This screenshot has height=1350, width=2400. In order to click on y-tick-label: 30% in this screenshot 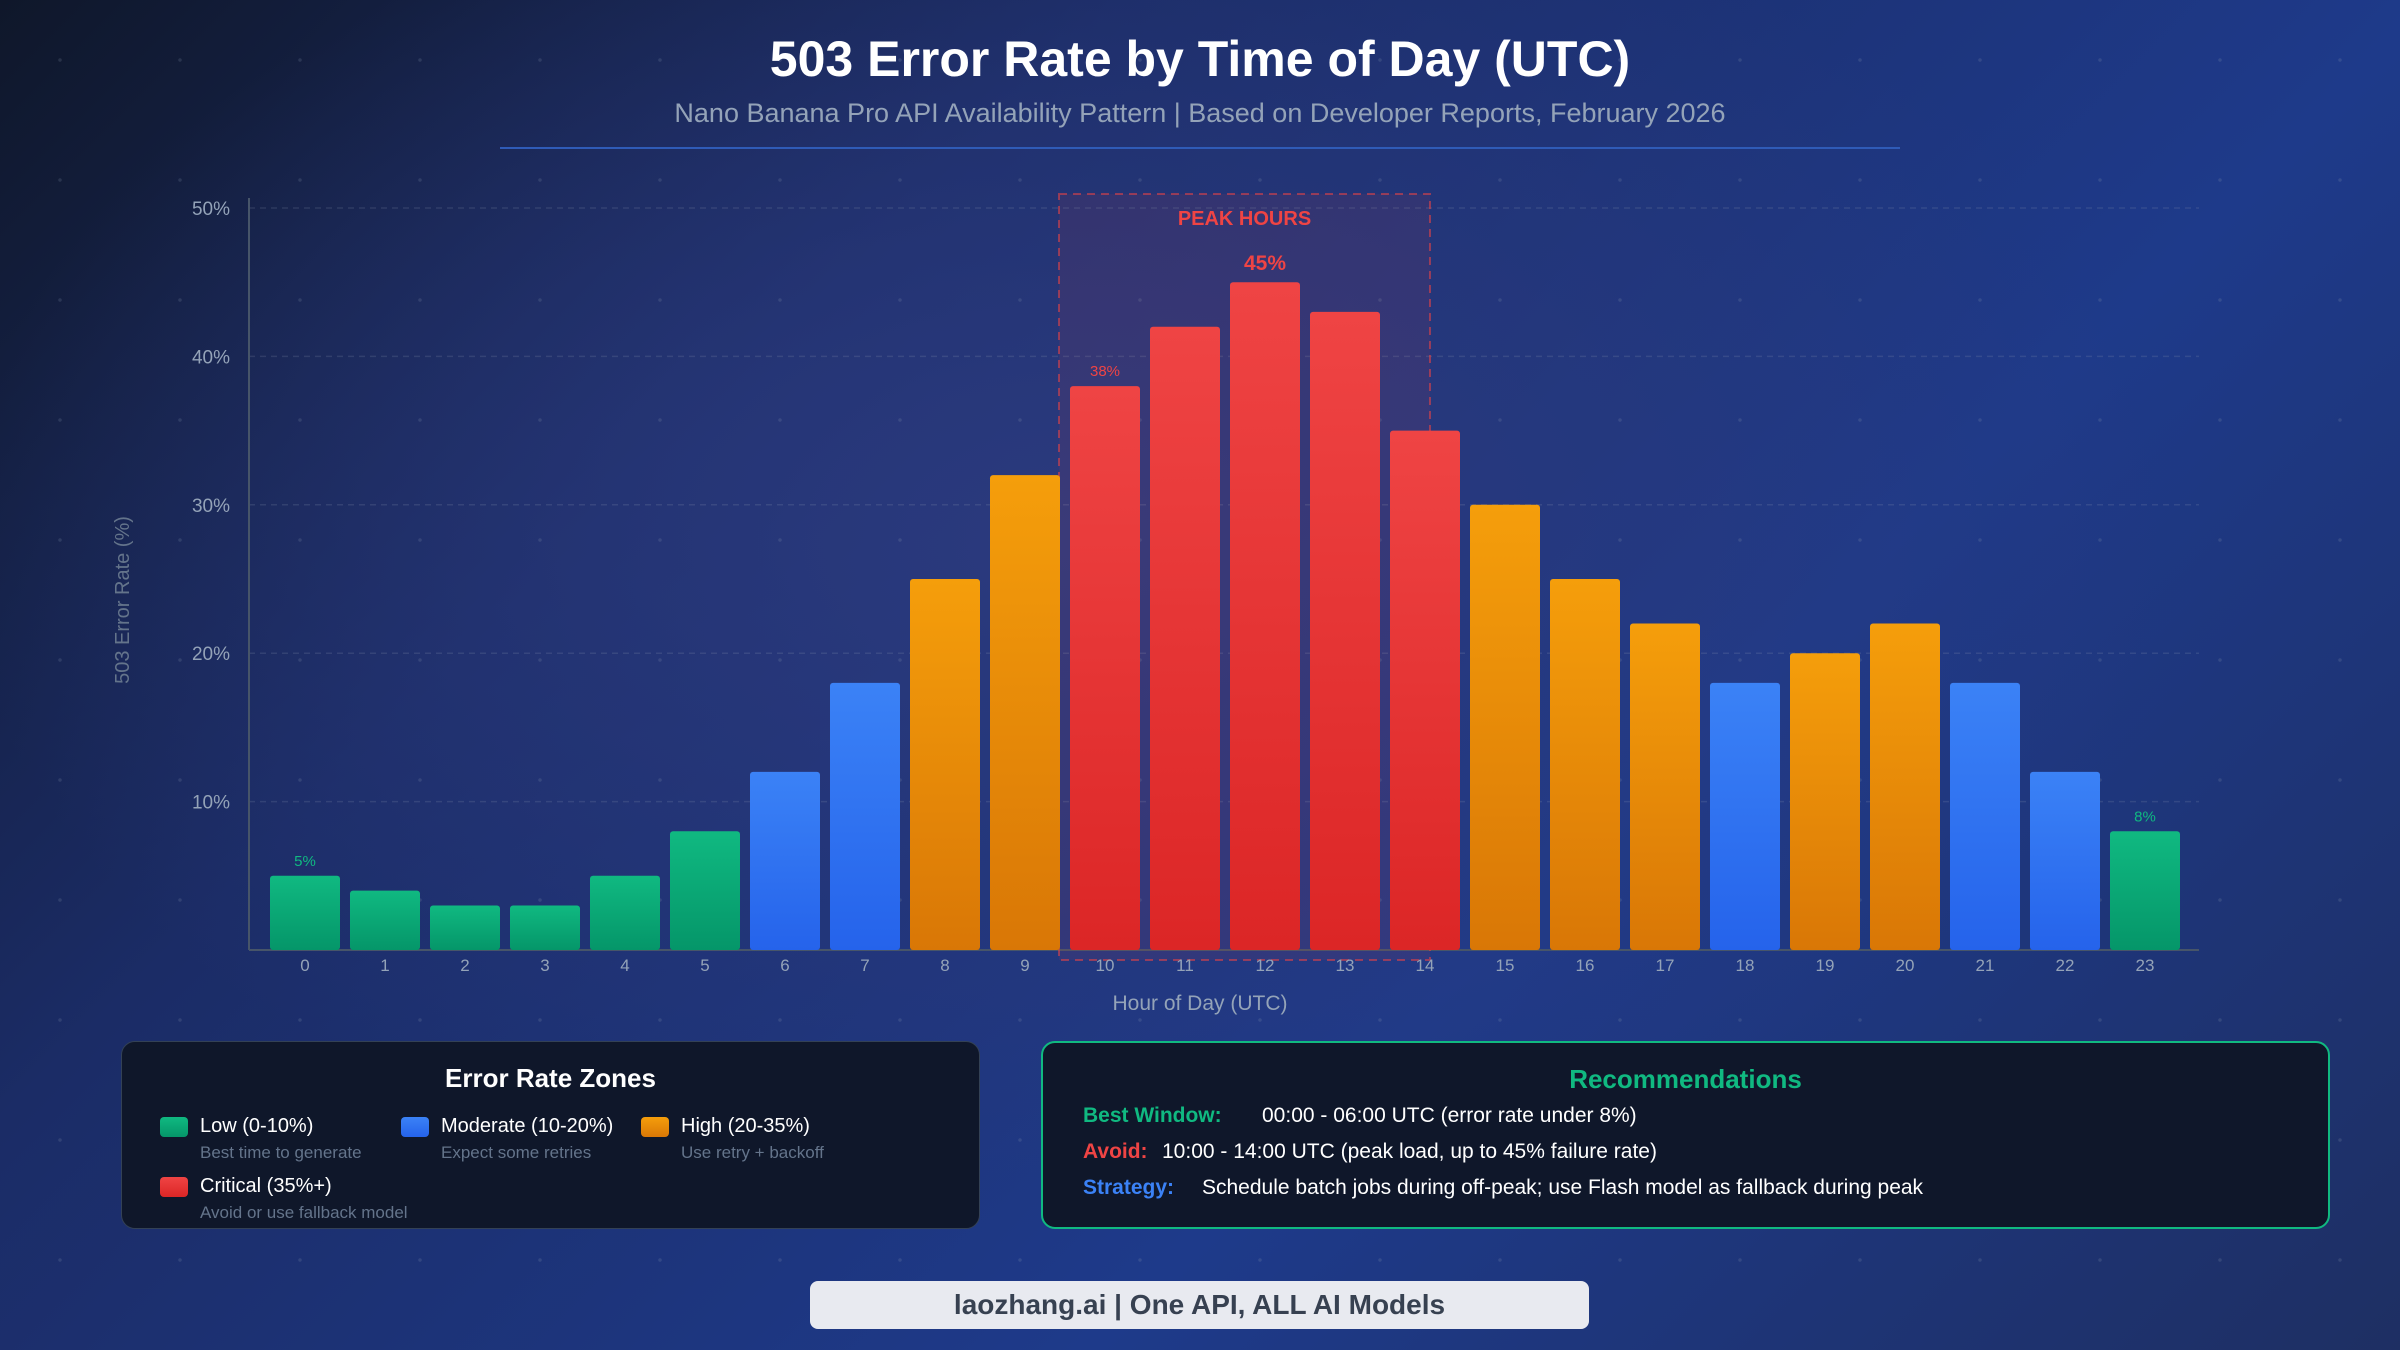, I will do `click(211, 506)`.